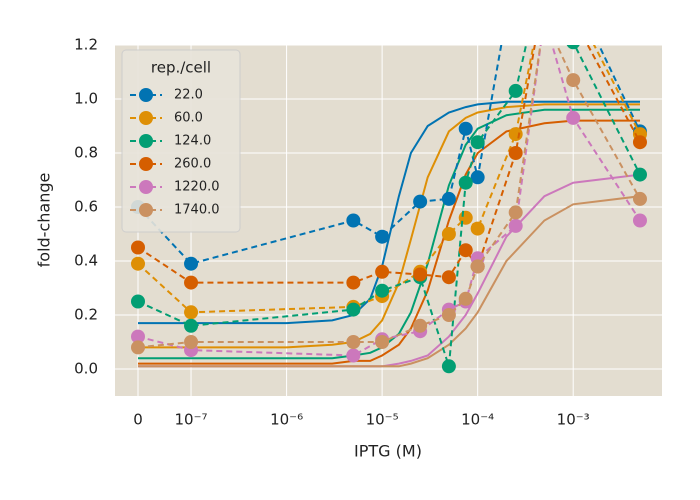  I want to click on y-axis-label: fold-change, so click(44, 220).